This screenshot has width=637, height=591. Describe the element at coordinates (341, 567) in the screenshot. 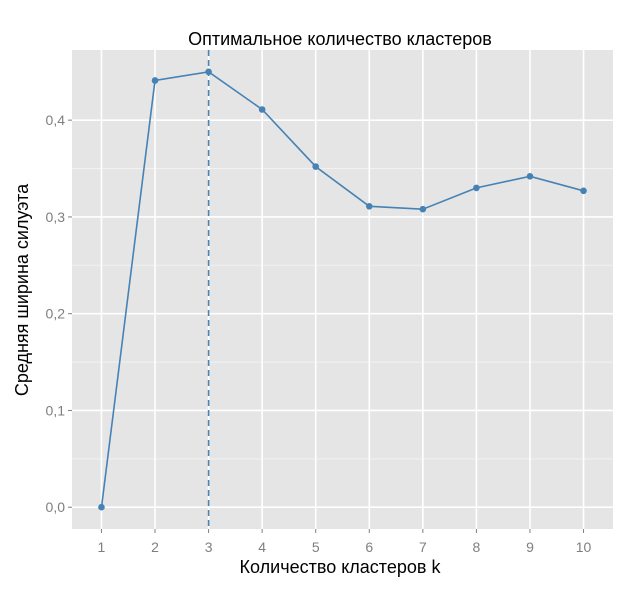

I see `x-axis-title: Количество кластеров k` at that location.